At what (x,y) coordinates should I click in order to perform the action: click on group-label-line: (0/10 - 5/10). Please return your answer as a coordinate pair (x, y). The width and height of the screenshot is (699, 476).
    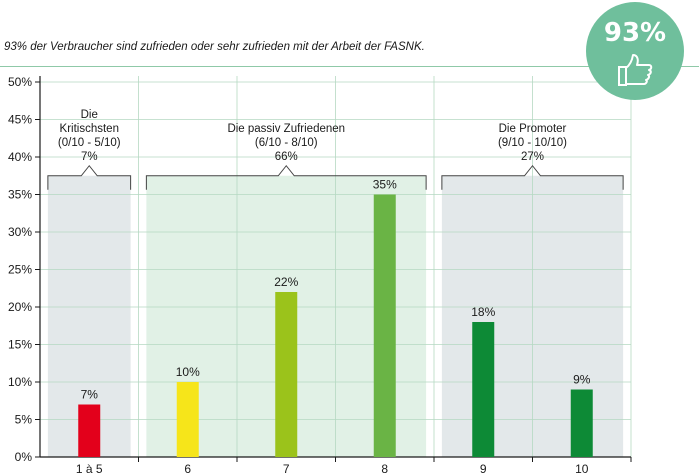
    Looking at the image, I should click on (89, 143).